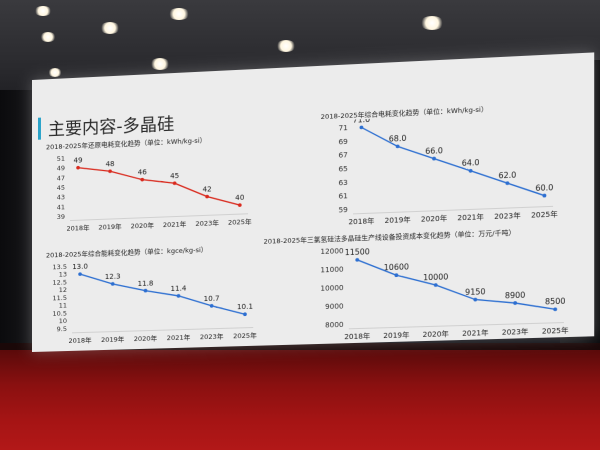 This screenshot has width=600, height=450. What do you see at coordinates (39, 129) in the screenshot?
I see `title-accent-bar` at bounding box center [39, 129].